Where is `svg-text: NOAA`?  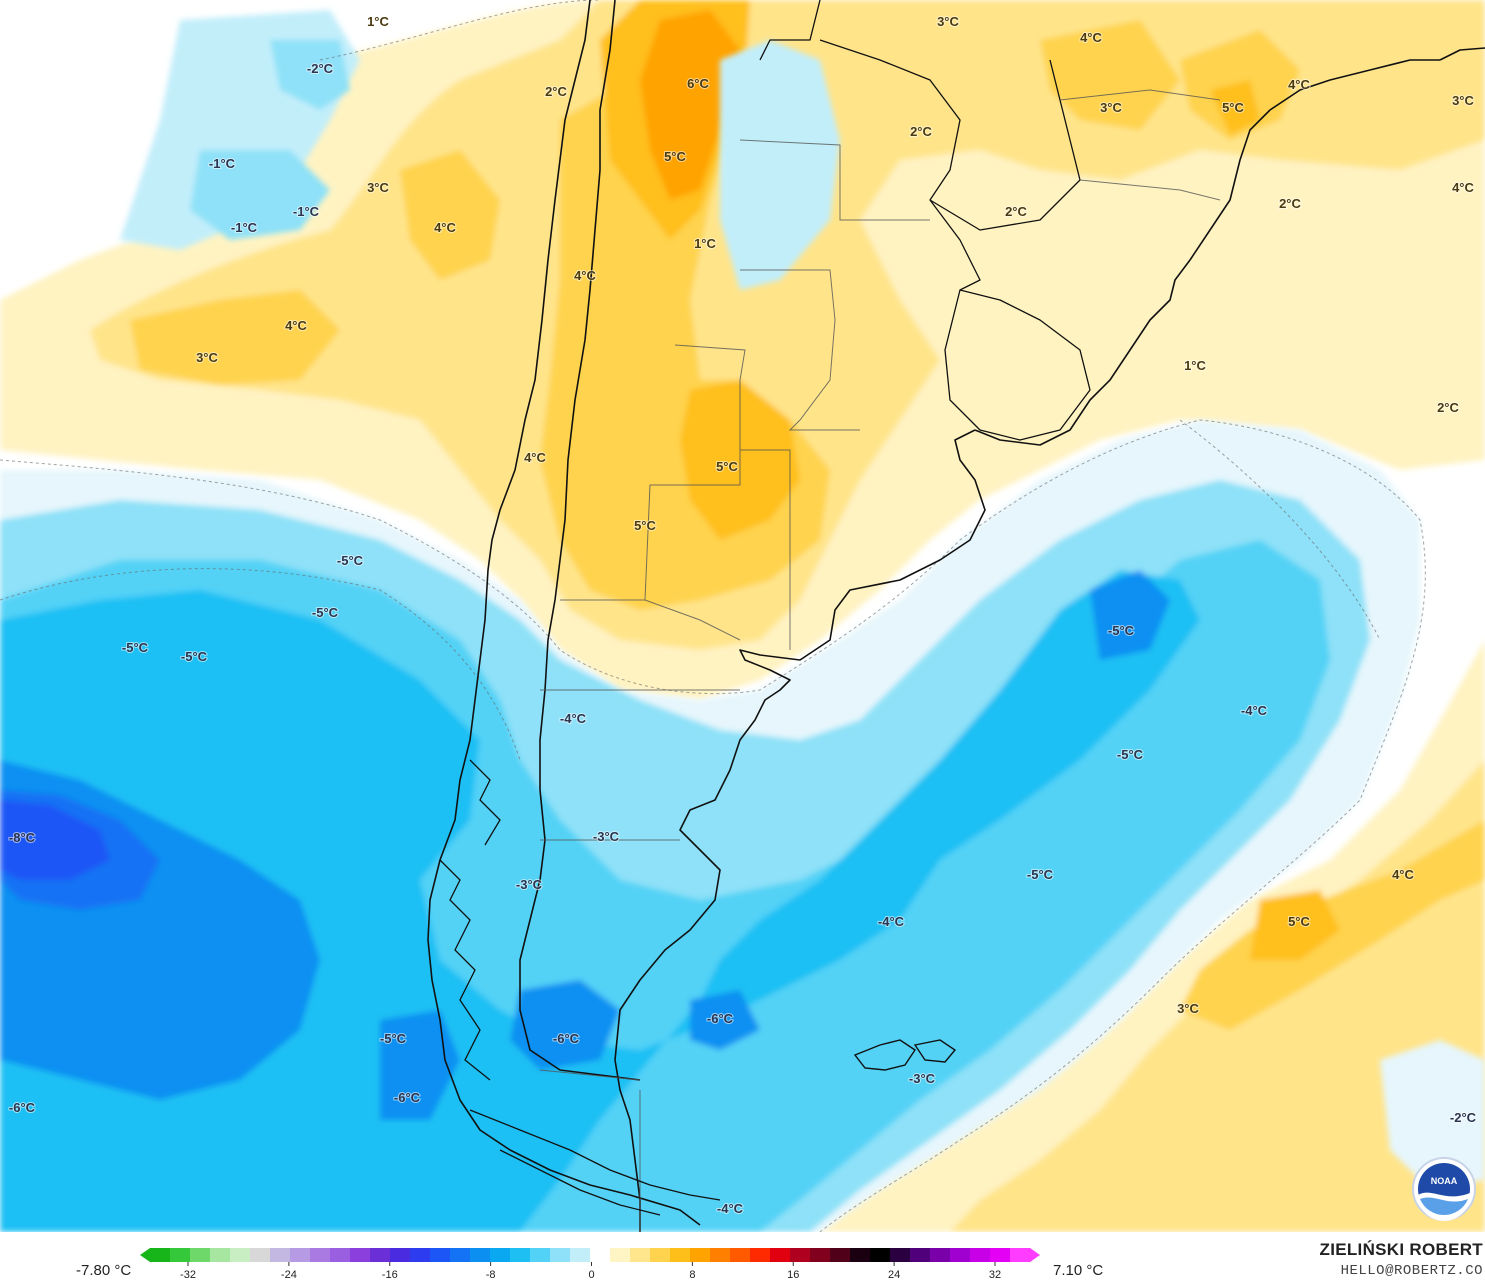
svg-text: NOAA is located at coordinates (1444, 1181).